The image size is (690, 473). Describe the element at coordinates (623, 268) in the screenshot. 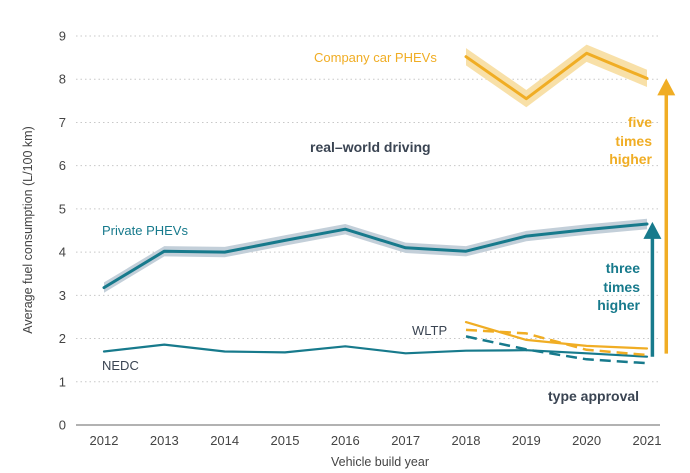

I see `three-times-line-1: three` at that location.